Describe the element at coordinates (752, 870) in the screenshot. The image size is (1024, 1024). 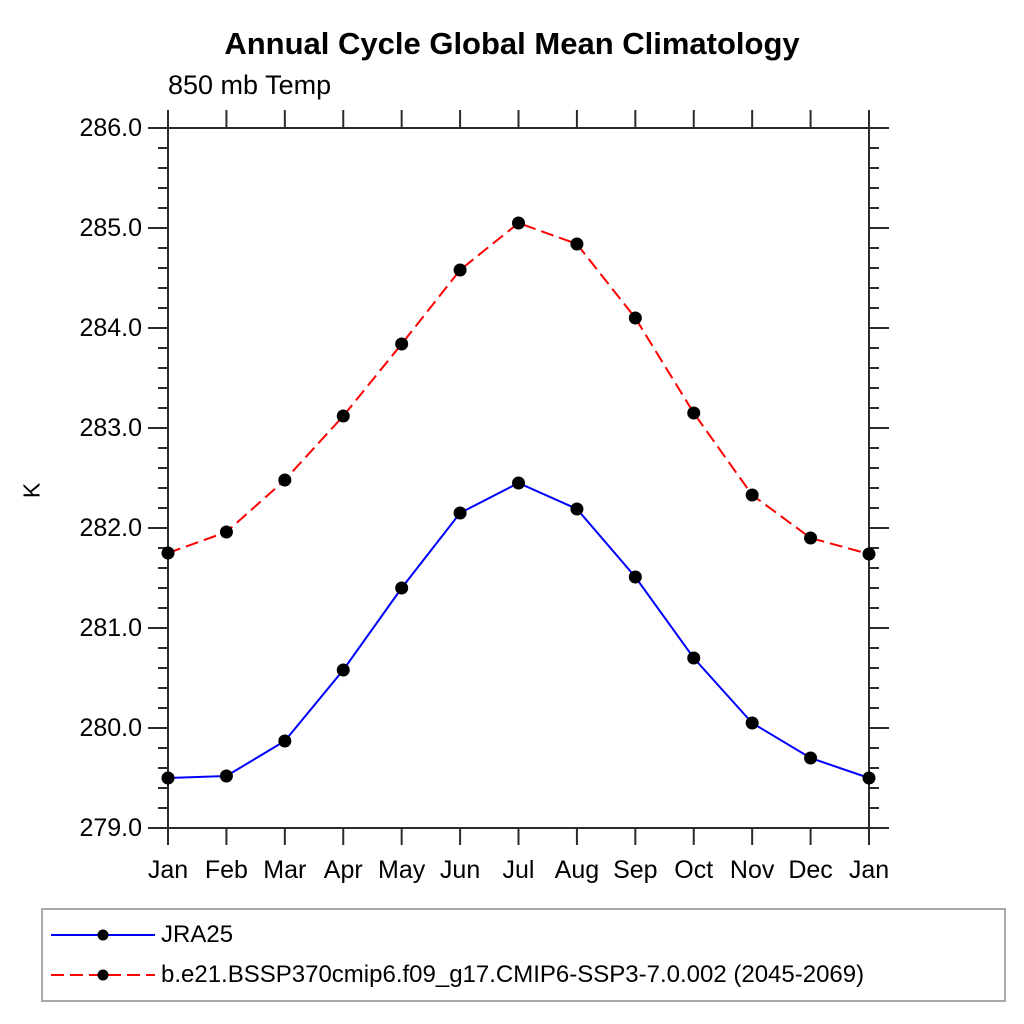
I see `x-tick-label: Nov` at that location.